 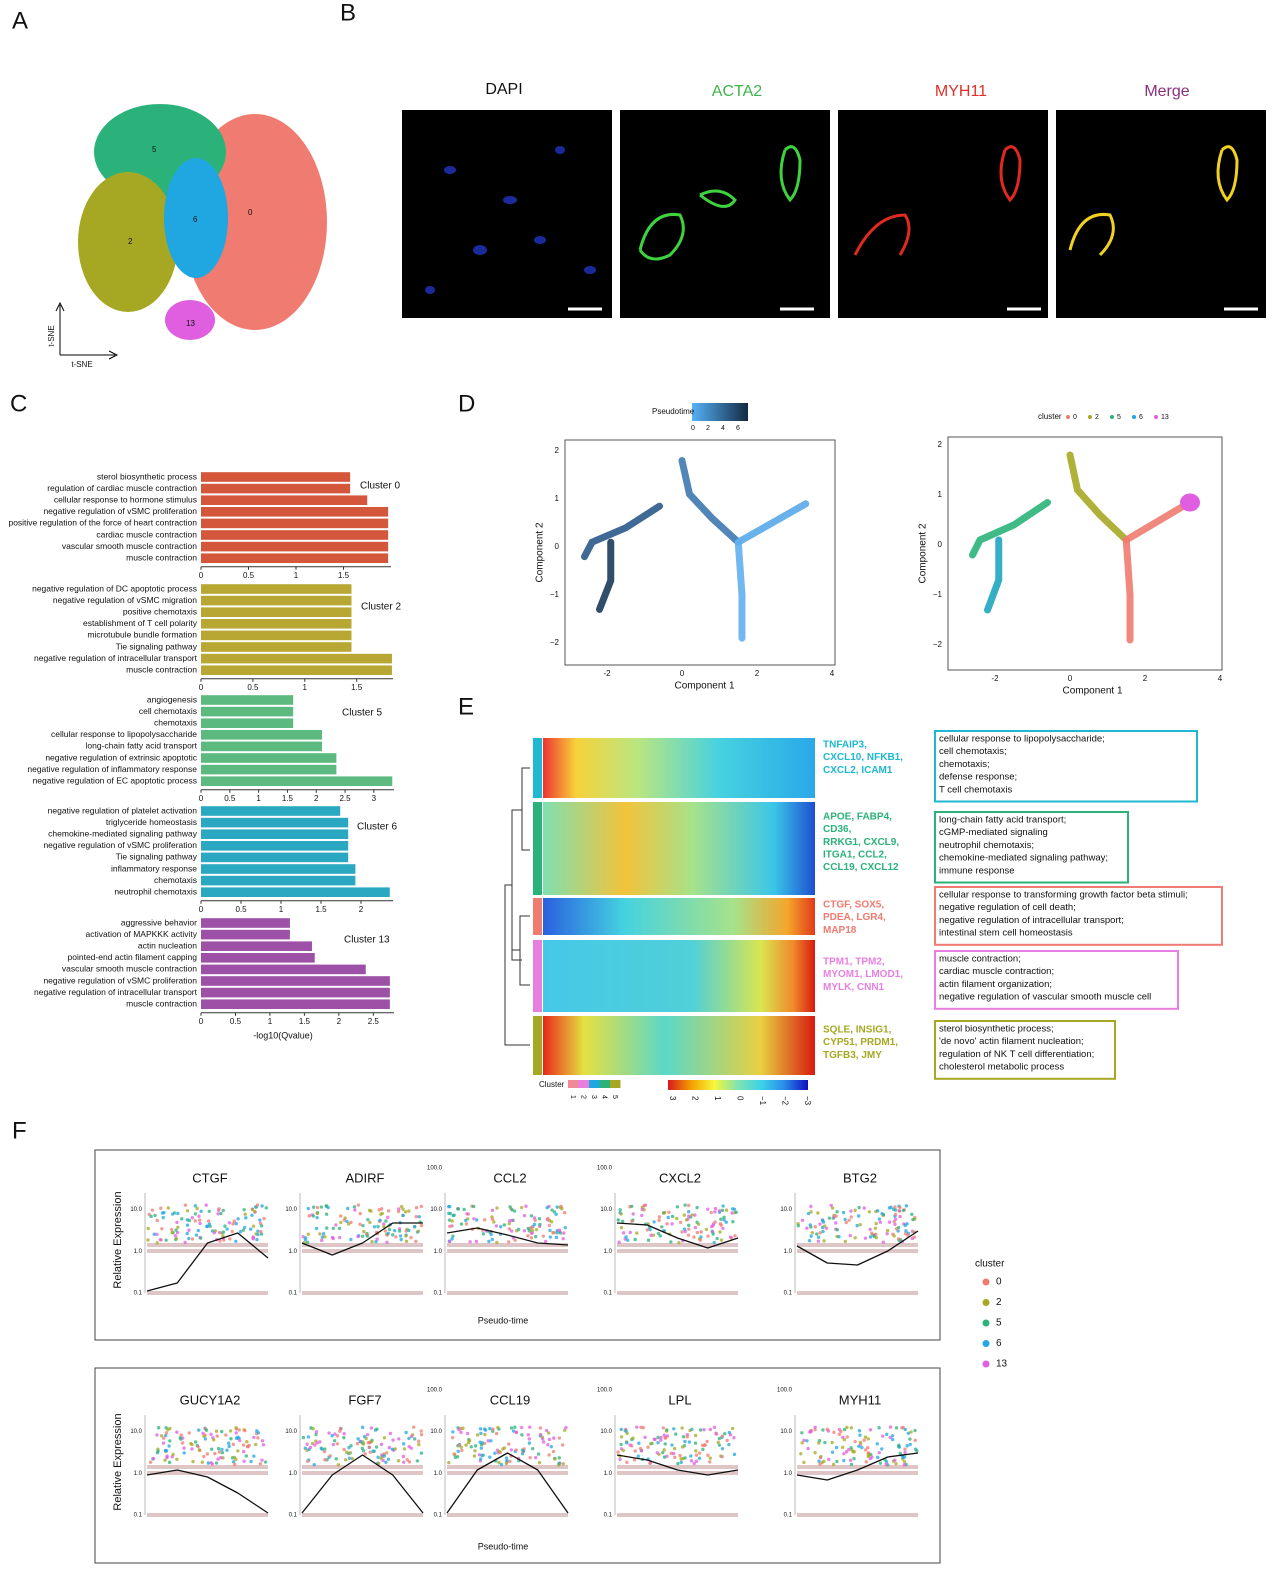 What do you see at coordinates (125, 600) in the screenshot?
I see `bar-label: negative regulation of vSMC migration` at bounding box center [125, 600].